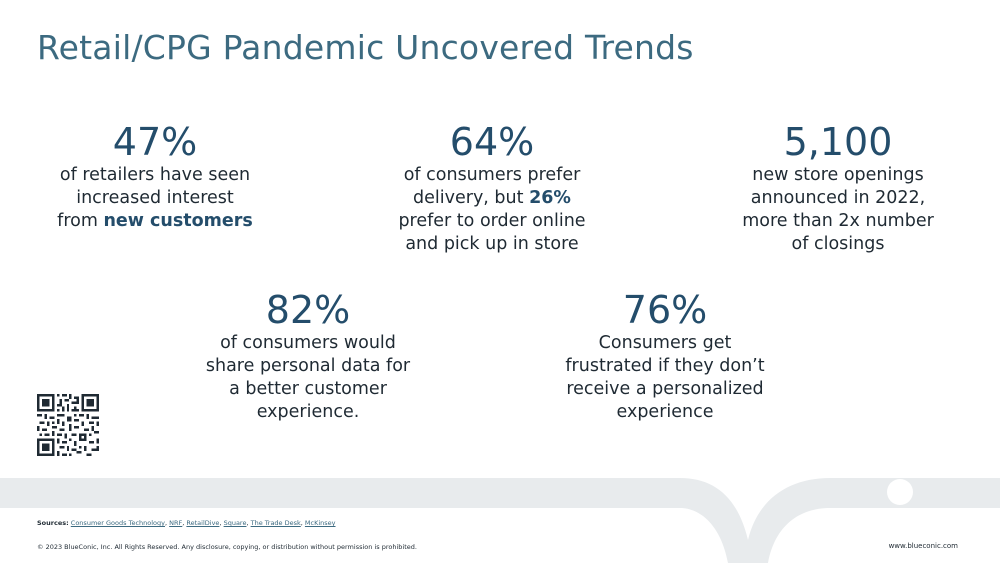 This screenshot has height=563, width=1000. What do you see at coordinates (838, 175) in the screenshot?
I see `stat-desc-line: new store openings` at bounding box center [838, 175].